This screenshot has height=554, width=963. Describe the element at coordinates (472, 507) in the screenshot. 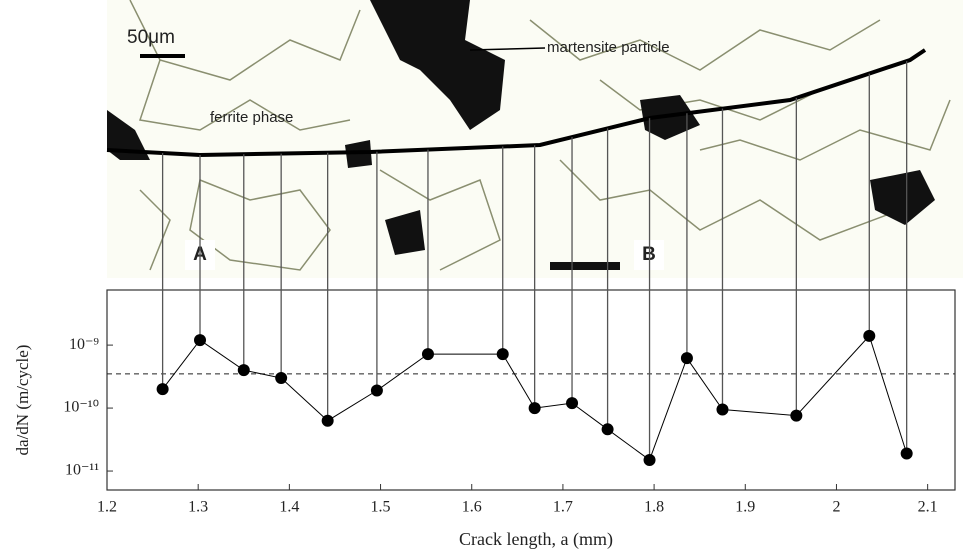

I see `x-tick-label: 1.6` at that location.